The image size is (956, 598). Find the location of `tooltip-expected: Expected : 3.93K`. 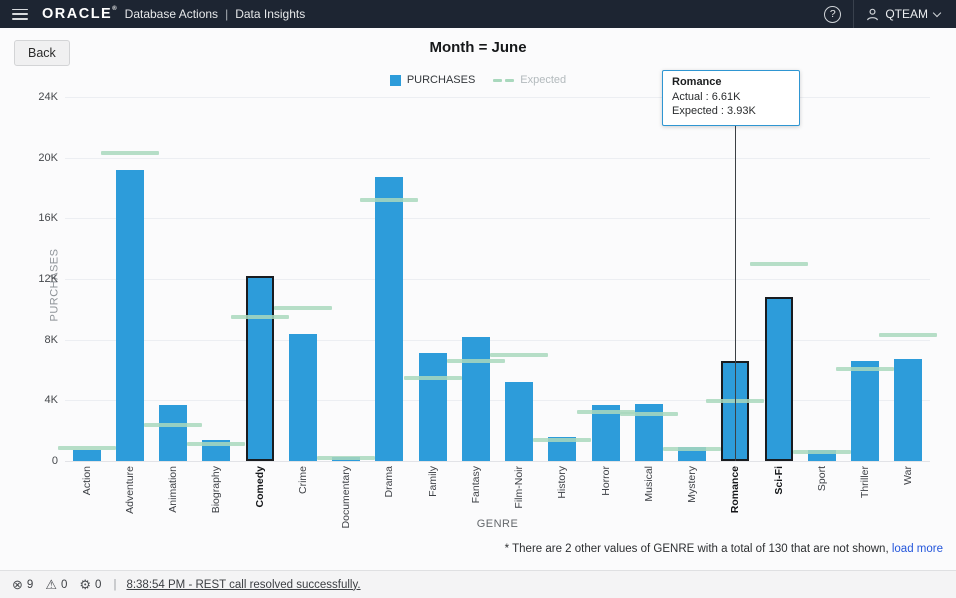

tooltip-expected: Expected : 3.93K is located at coordinates (714, 111).